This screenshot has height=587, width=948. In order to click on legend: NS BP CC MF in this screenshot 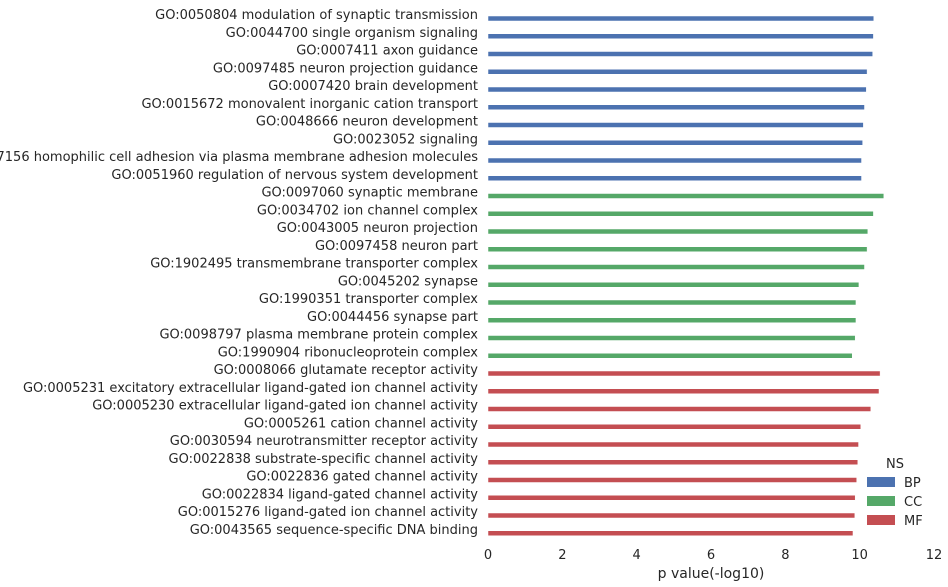, I will do `click(895, 493)`.